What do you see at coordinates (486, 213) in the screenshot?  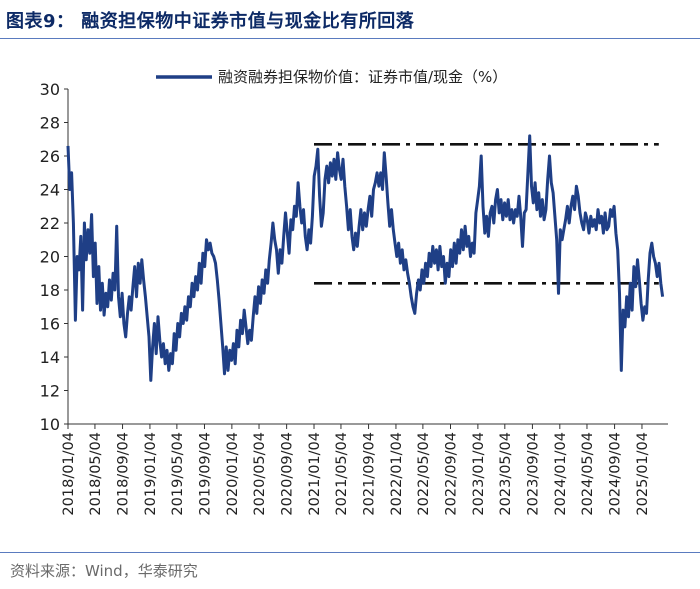 I see `reference-lines` at bounding box center [486, 213].